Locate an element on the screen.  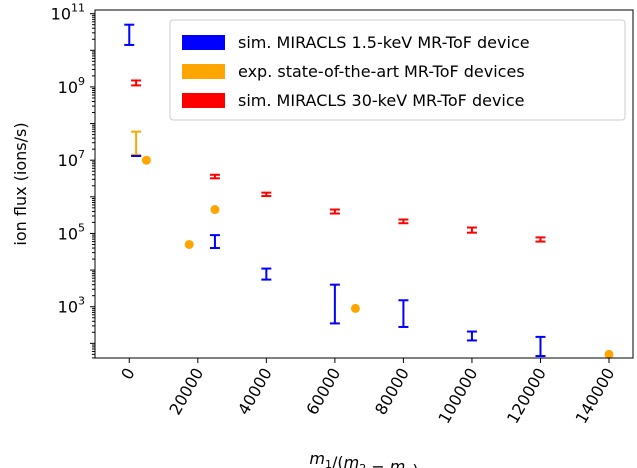
x-tick-label: 80000 is located at coordinates (392, 392).